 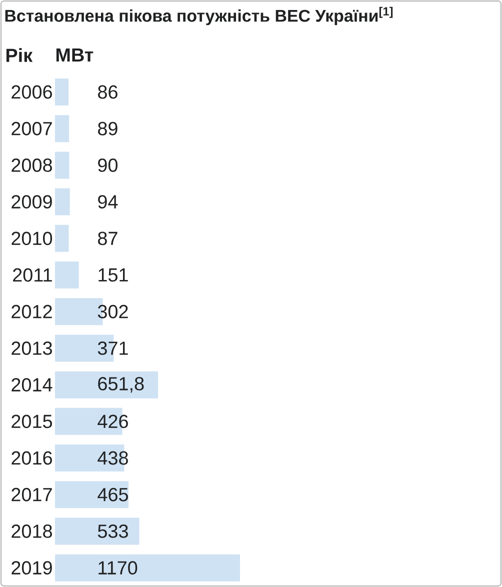 What do you see at coordinates (32, 568) in the screenshot?
I see `y-tick-label: 2019` at bounding box center [32, 568].